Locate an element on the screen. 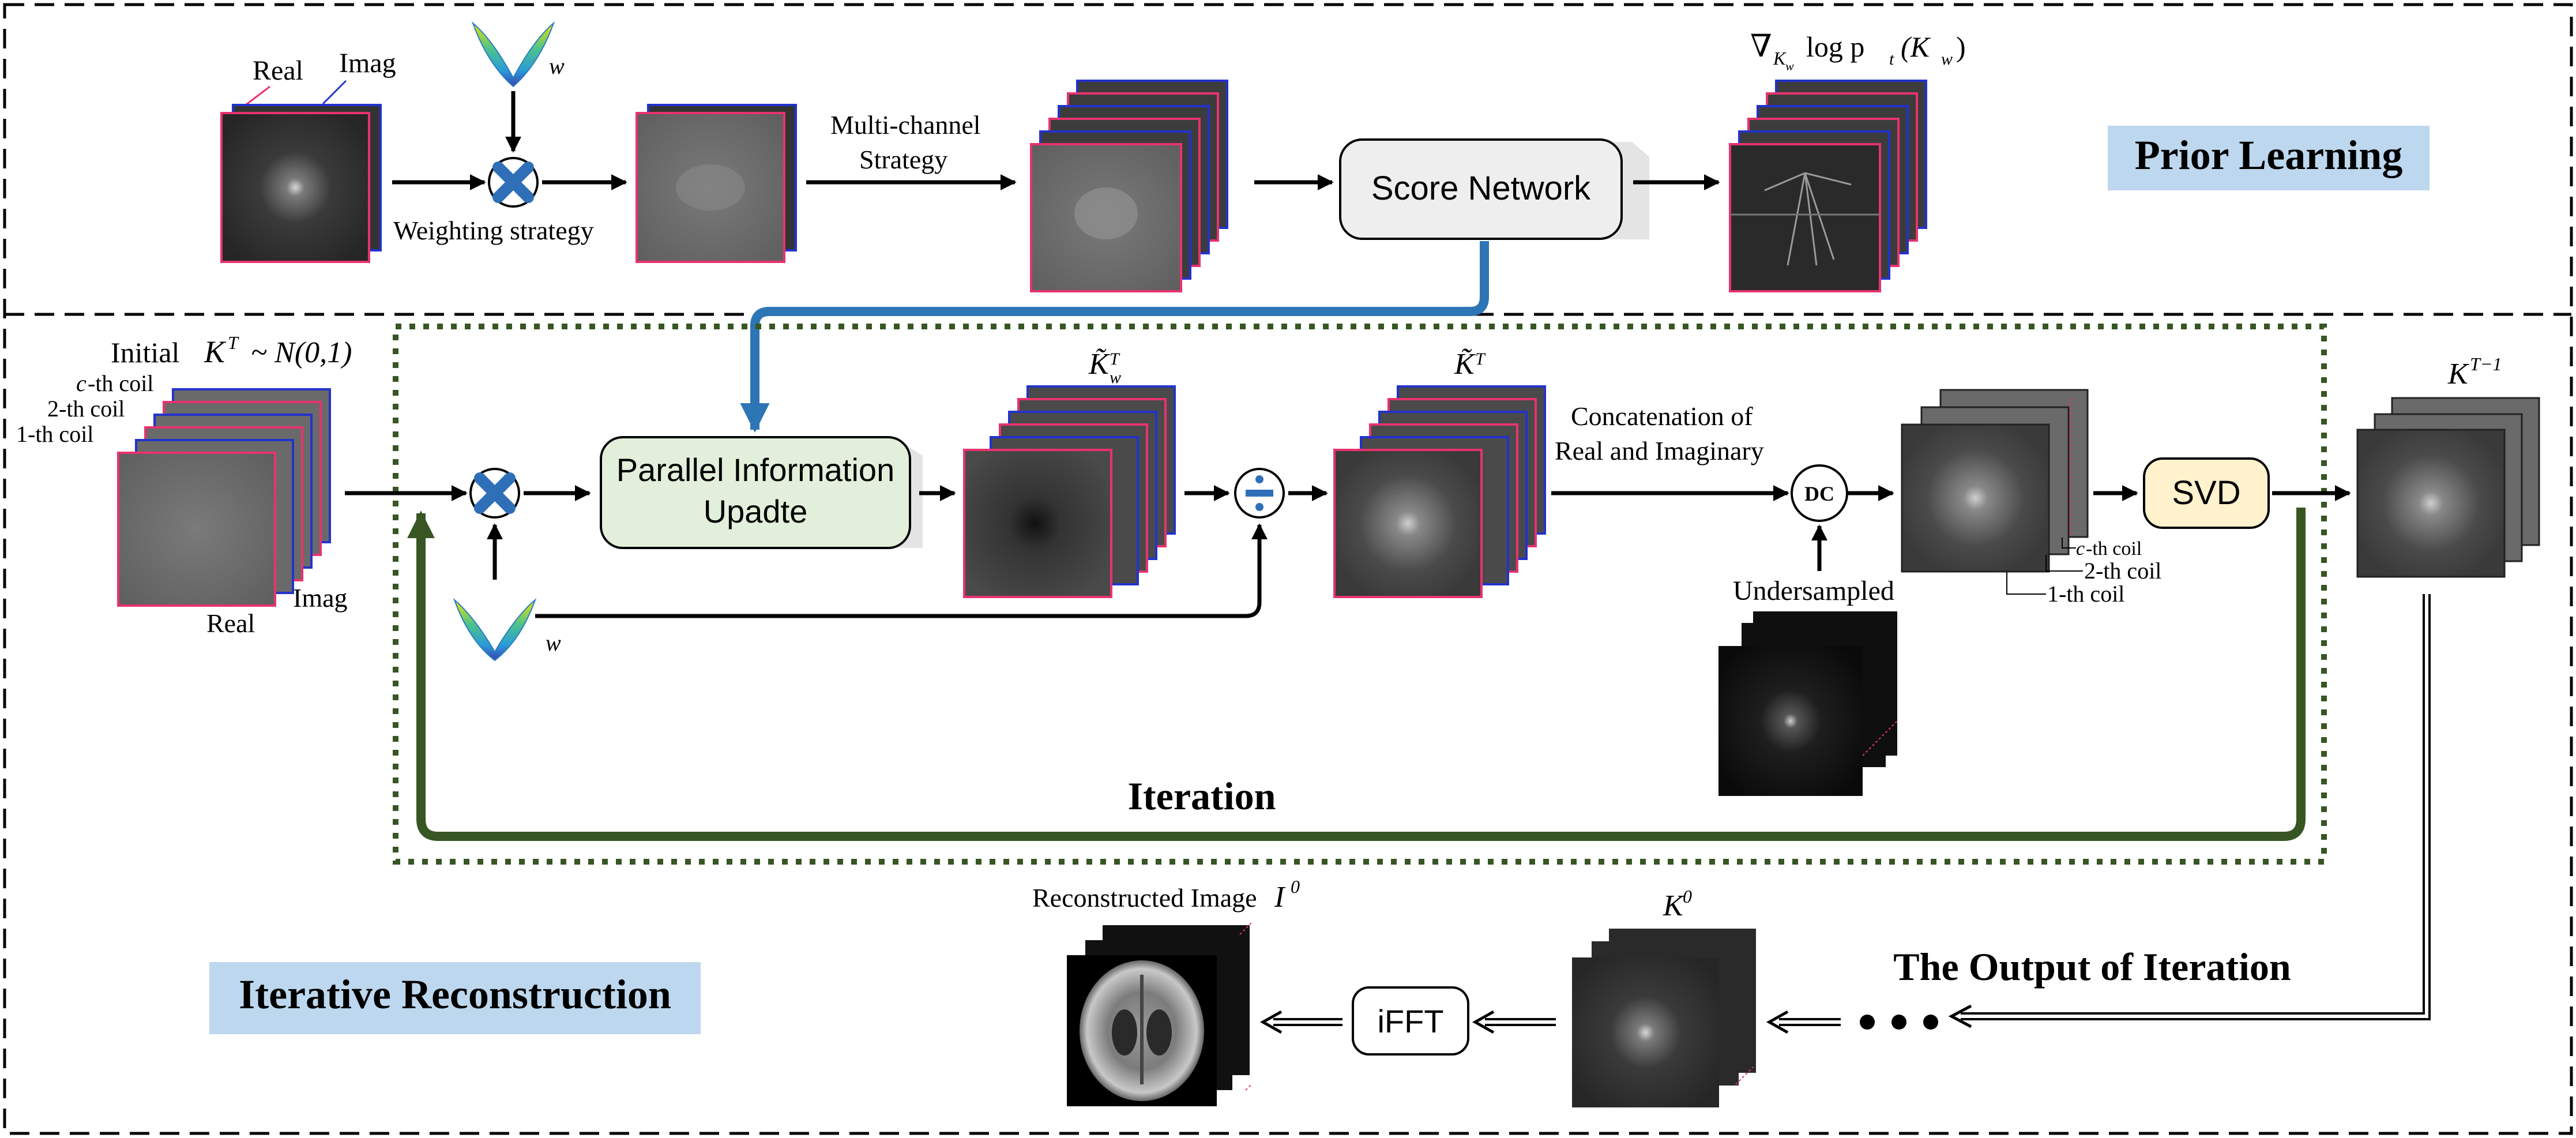 The image size is (2576, 1138). real-label-bottom: Real is located at coordinates (230, 623).